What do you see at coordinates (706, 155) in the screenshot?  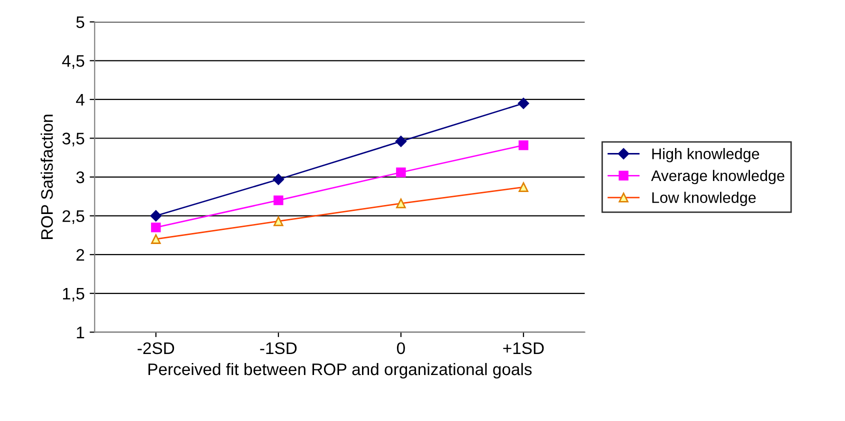 I see `legend-label: High knowledge` at bounding box center [706, 155].